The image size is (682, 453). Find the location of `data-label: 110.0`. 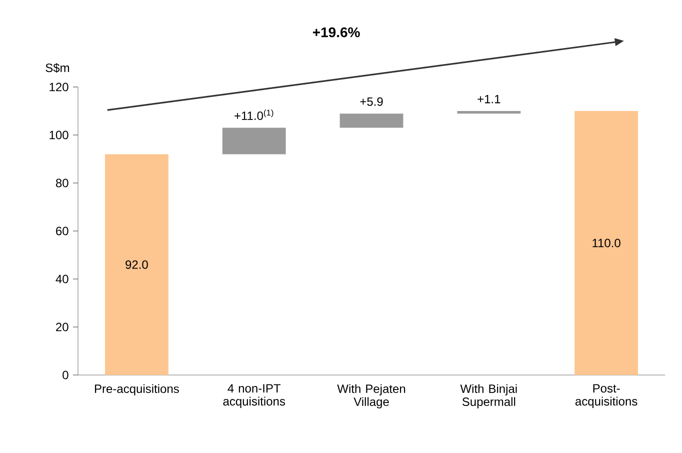

data-label: 110.0 is located at coordinates (606, 243).